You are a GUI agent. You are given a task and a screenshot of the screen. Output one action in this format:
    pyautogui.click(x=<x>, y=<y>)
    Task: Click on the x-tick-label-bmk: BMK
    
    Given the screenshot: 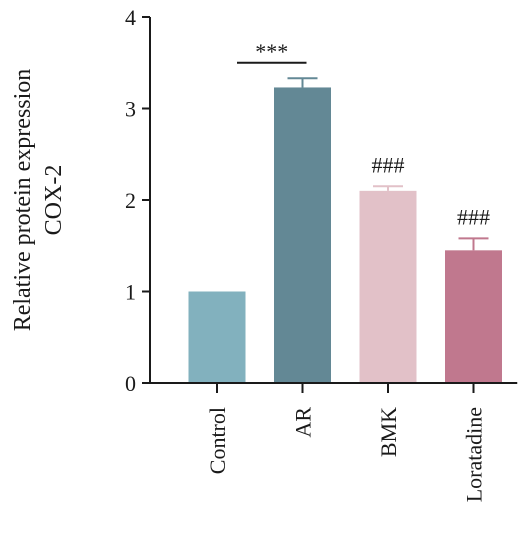 What is the action you would take?
    pyautogui.click(x=388, y=432)
    